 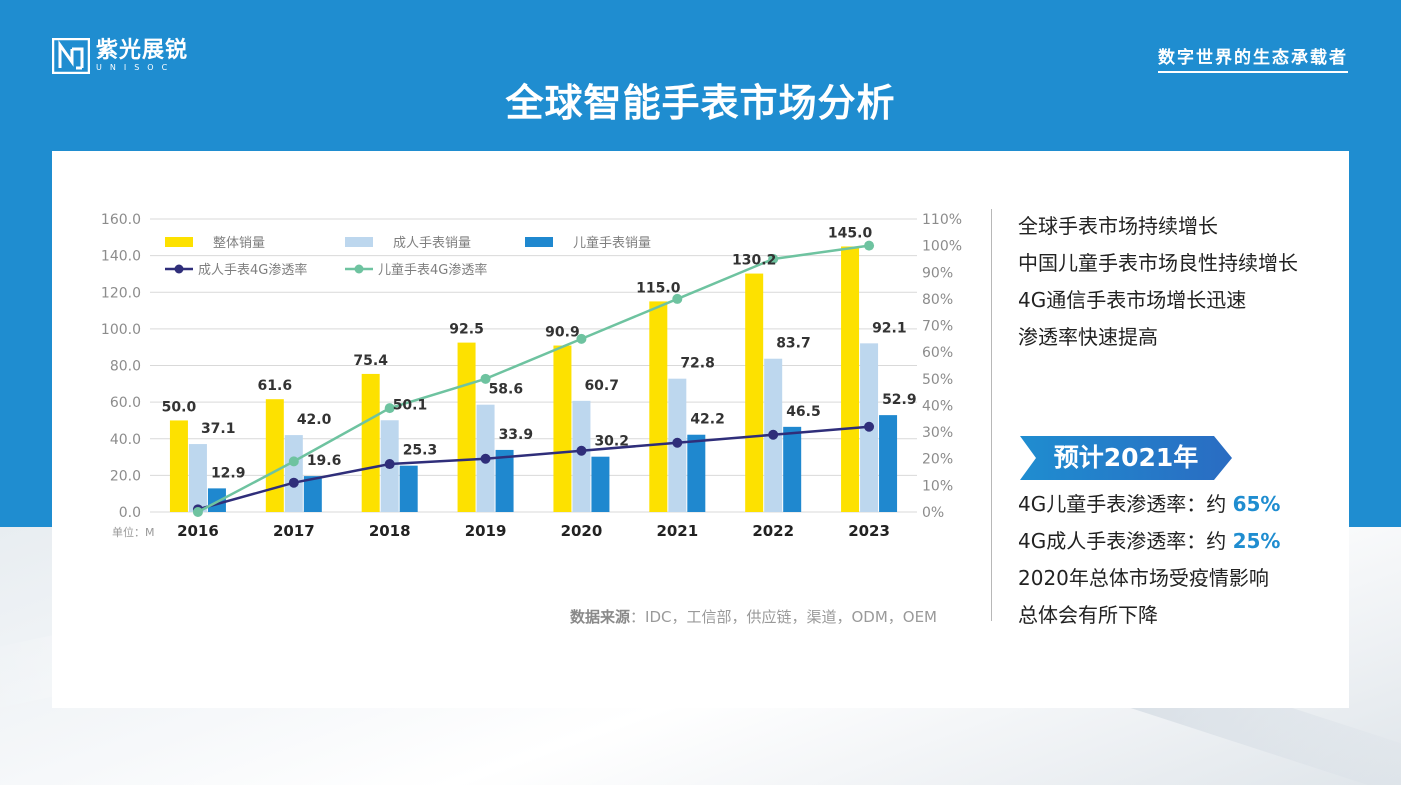 I want to click on data-label: 90.9, so click(x=562, y=333).